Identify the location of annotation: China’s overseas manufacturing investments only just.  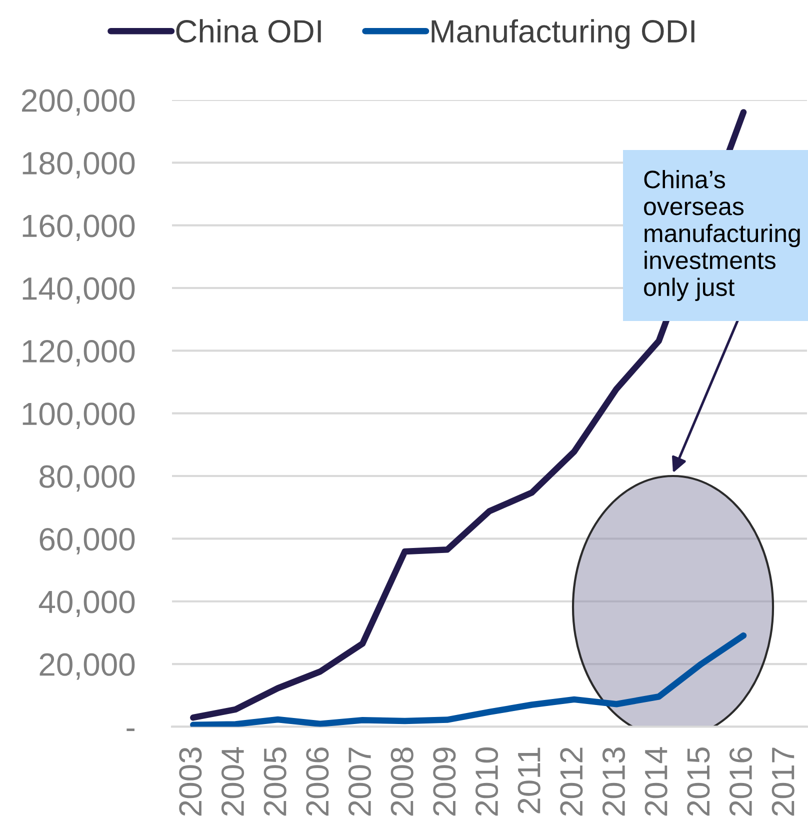
(722, 236).